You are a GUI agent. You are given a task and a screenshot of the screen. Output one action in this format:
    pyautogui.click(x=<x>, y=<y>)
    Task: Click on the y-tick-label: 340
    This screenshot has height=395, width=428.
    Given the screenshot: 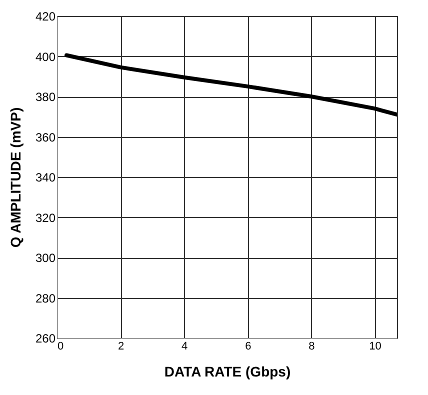 What is the action you would take?
    pyautogui.click(x=45, y=177)
    